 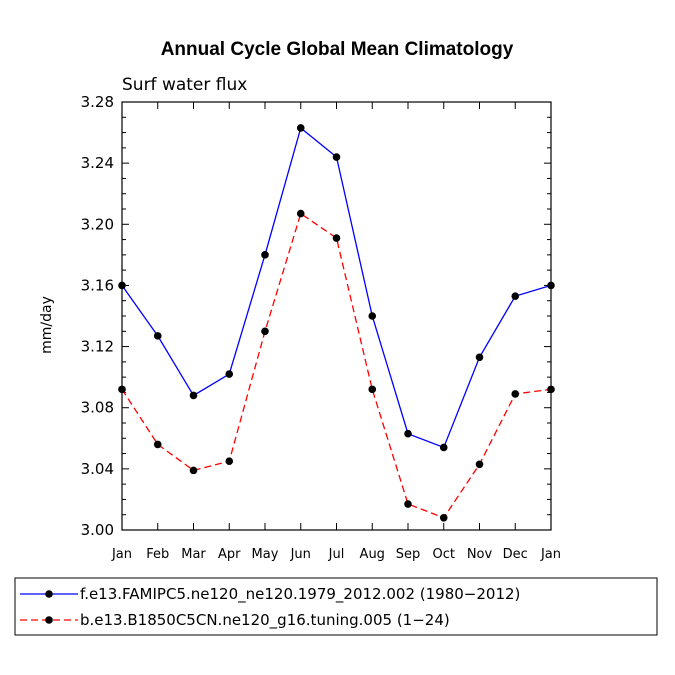 I want to click on y-axis-label: mm/day, so click(x=47, y=325).